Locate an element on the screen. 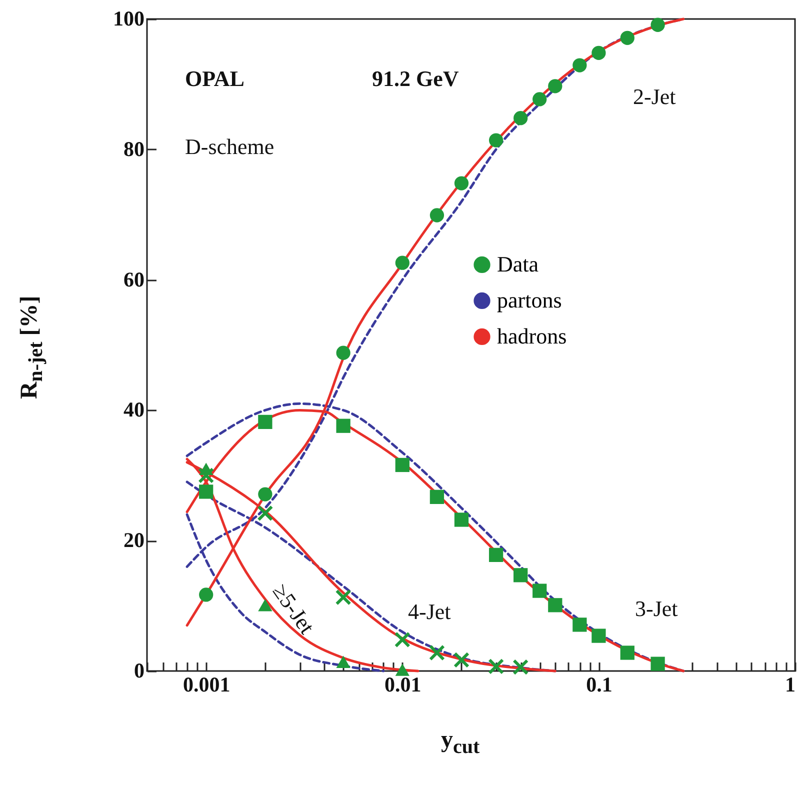 The height and width of the screenshot is (788, 803). y-tick-label: 40 is located at coordinates (134, 410).